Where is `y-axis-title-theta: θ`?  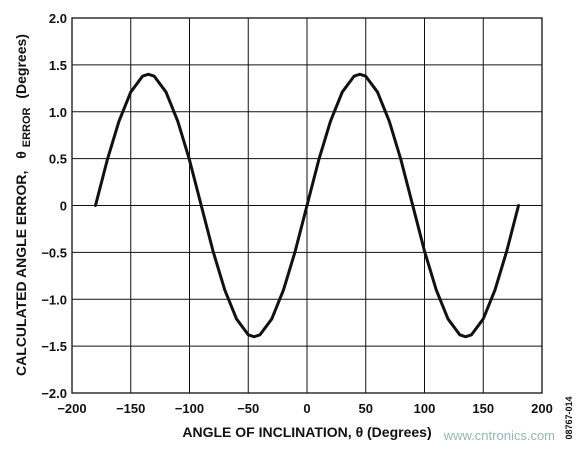
y-axis-title-theta: θ is located at coordinates (21, 155).